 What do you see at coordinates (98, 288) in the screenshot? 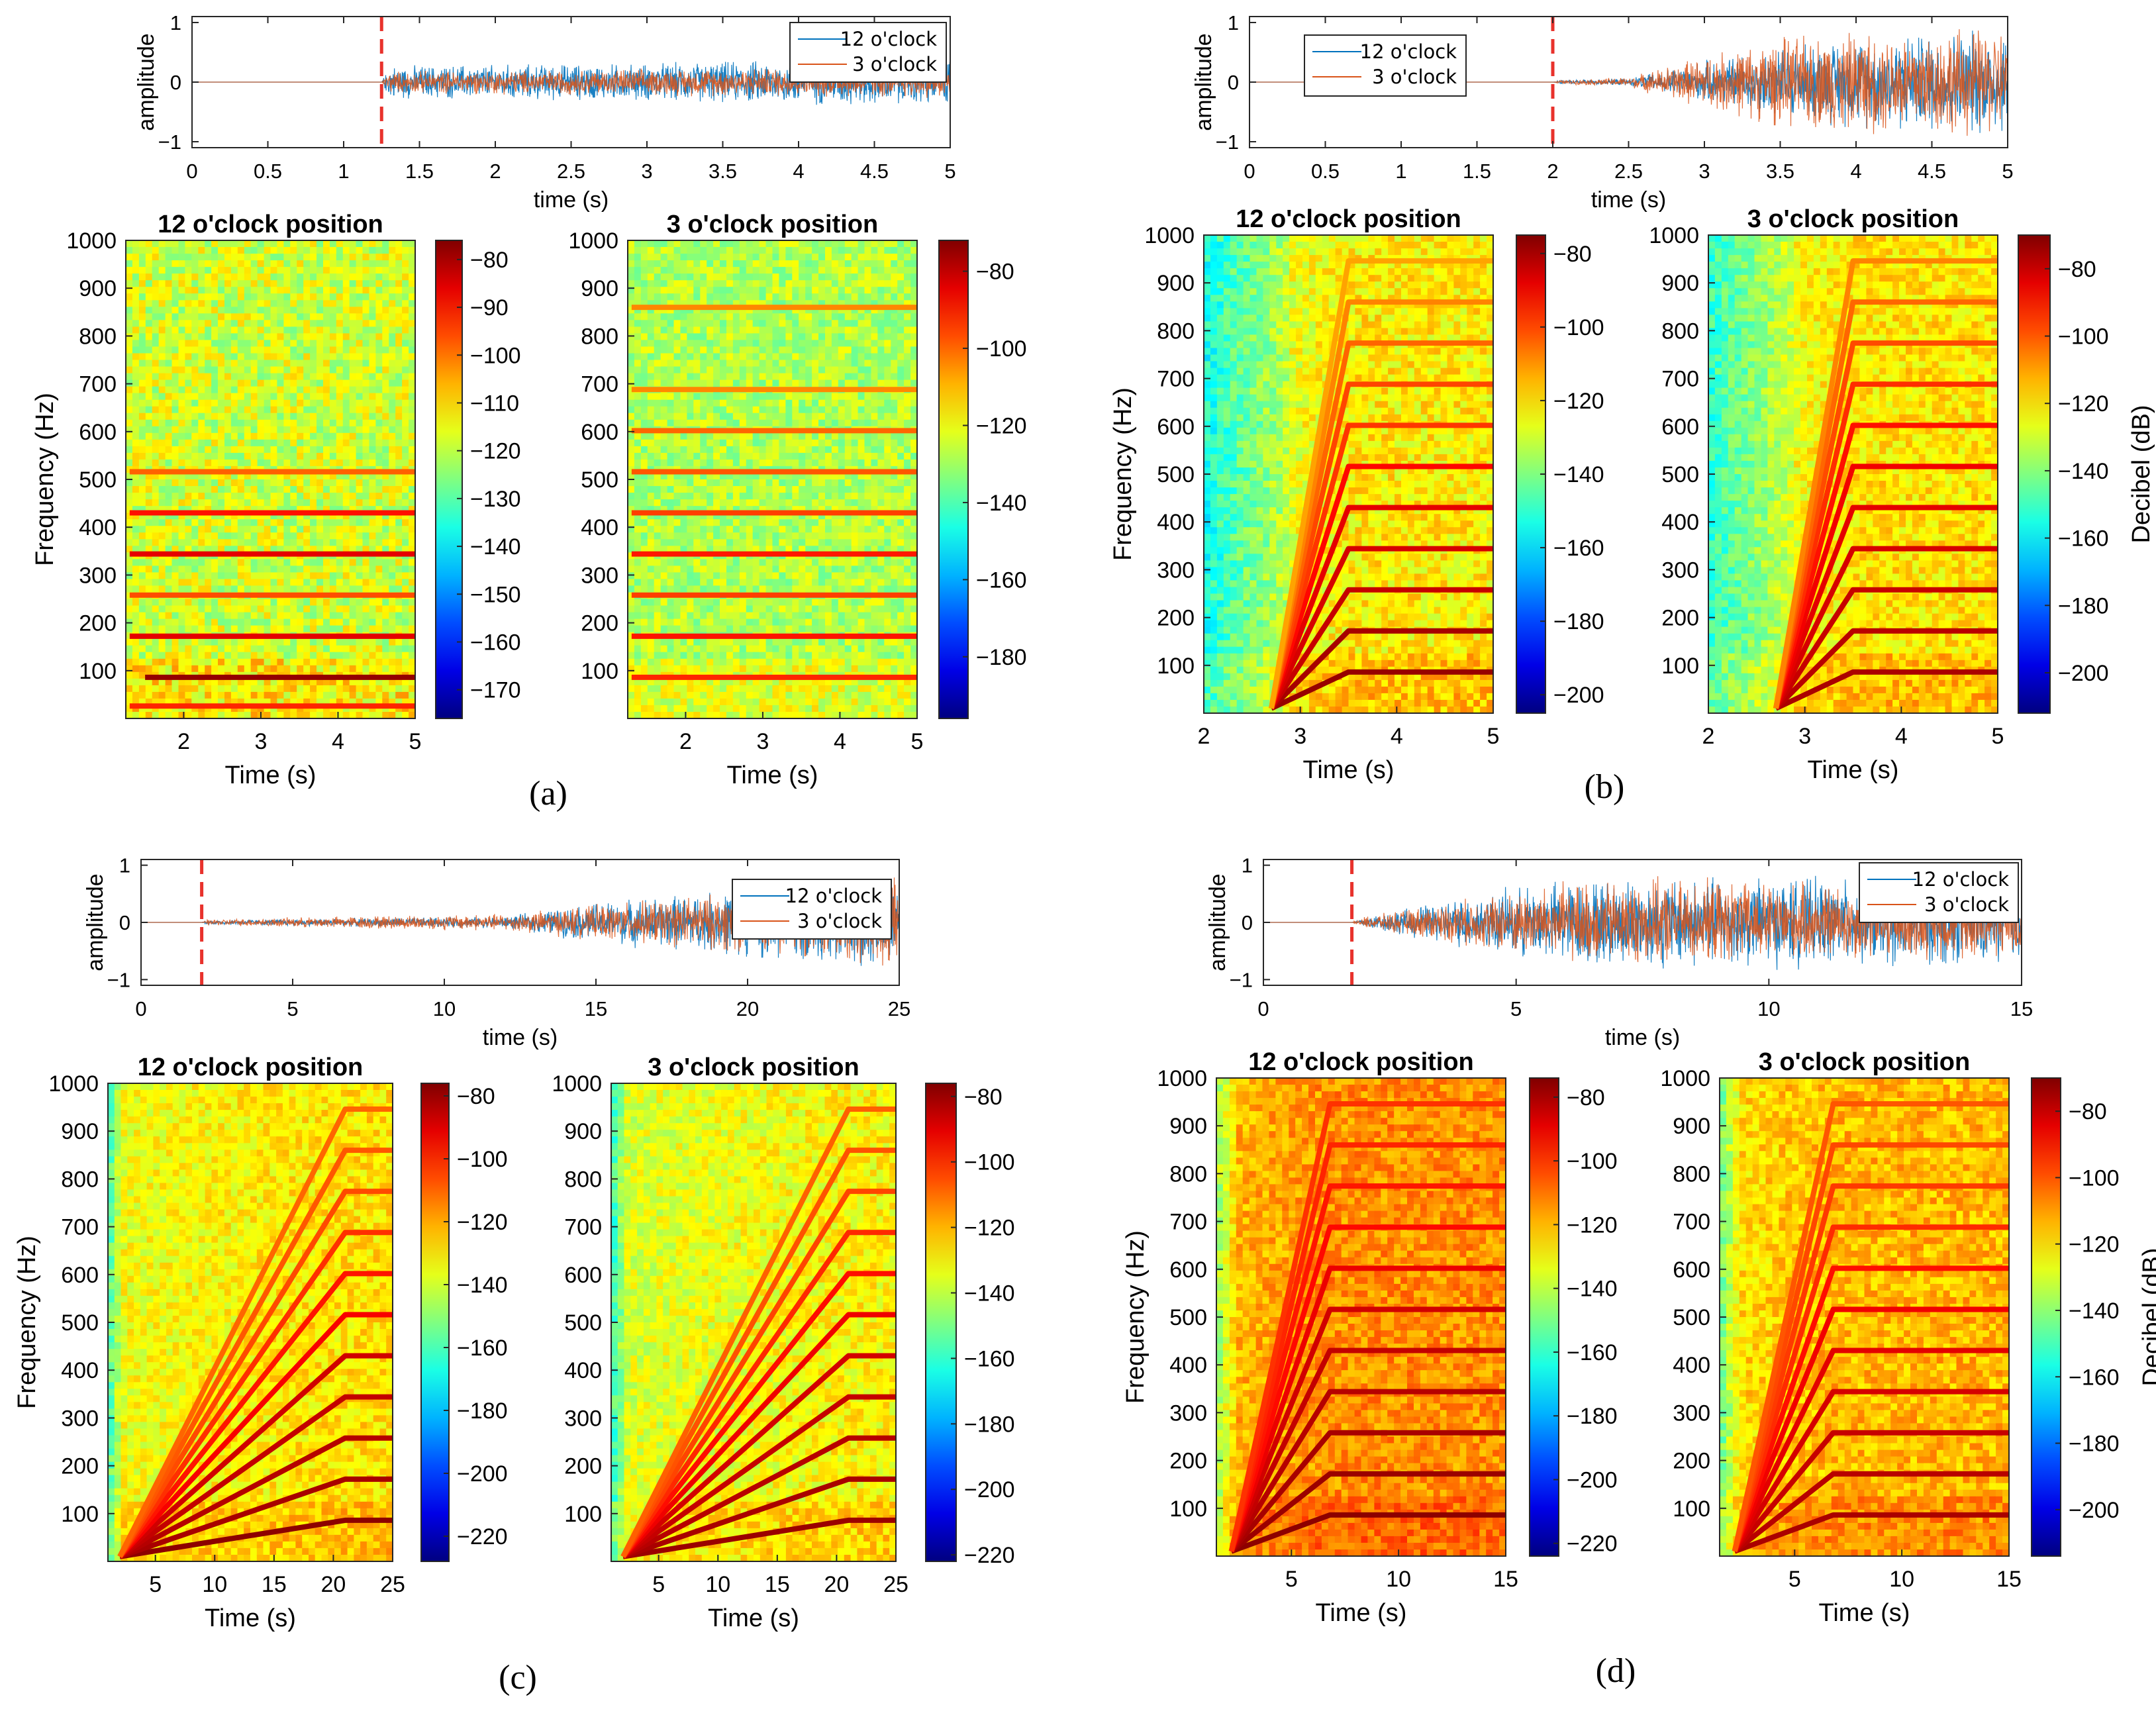
I see `y-tick-label: 900` at bounding box center [98, 288].